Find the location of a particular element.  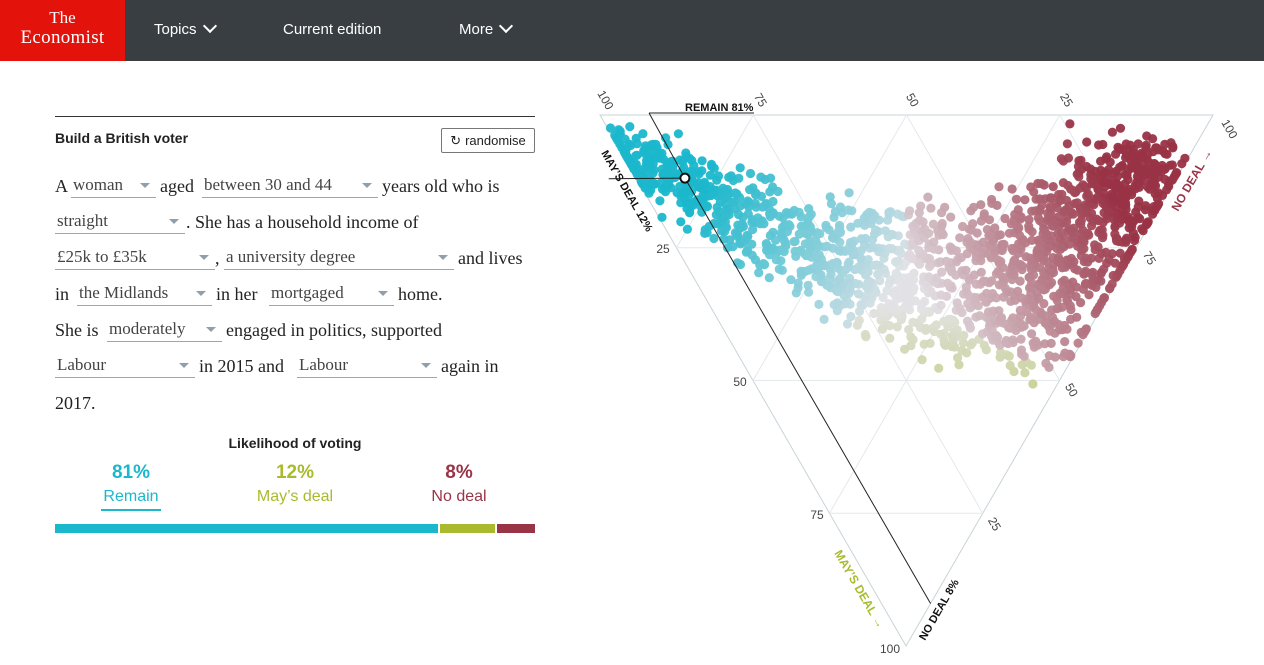

no-deal-bar is located at coordinates (516, 528).